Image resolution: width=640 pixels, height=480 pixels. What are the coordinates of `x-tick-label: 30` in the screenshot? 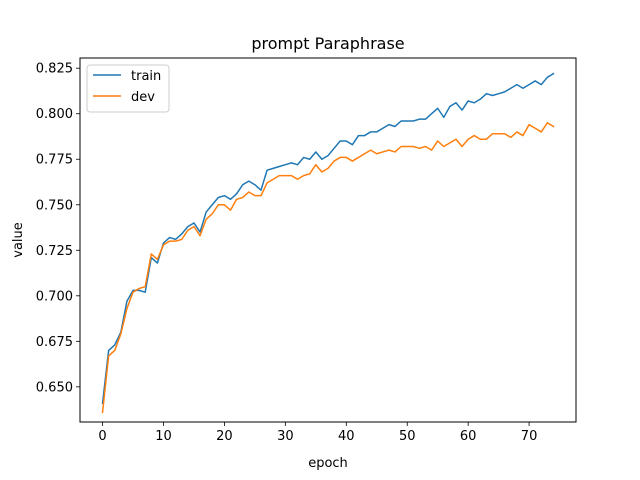 It's located at (285, 436).